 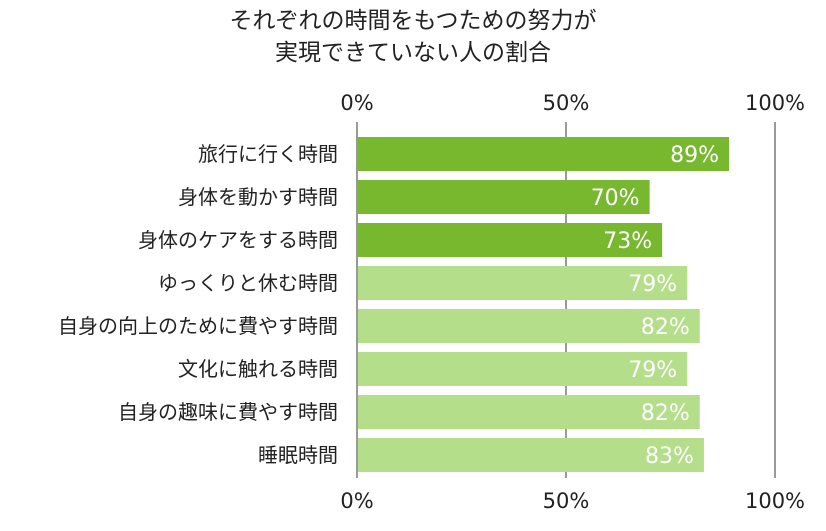 I want to click on x-tick-label-bottom: 100%, so click(x=775, y=501).